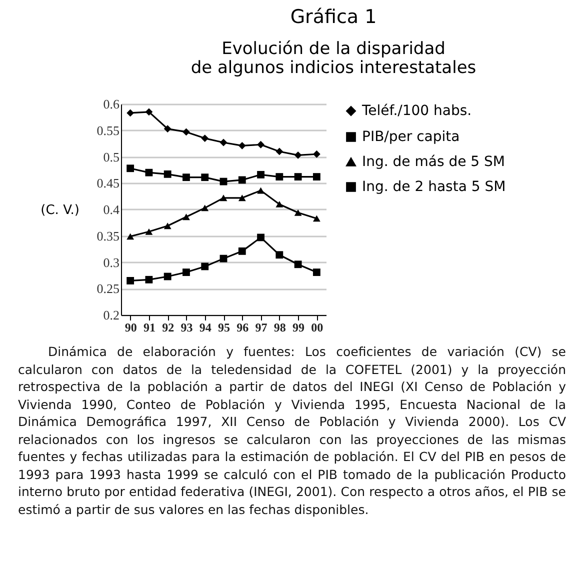 The height and width of the screenshot is (586, 580). What do you see at coordinates (434, 187) in the screenshot?
I see `legend-label: Ing. de 2 hasta 5 SM` at bounding box center [434, 187].